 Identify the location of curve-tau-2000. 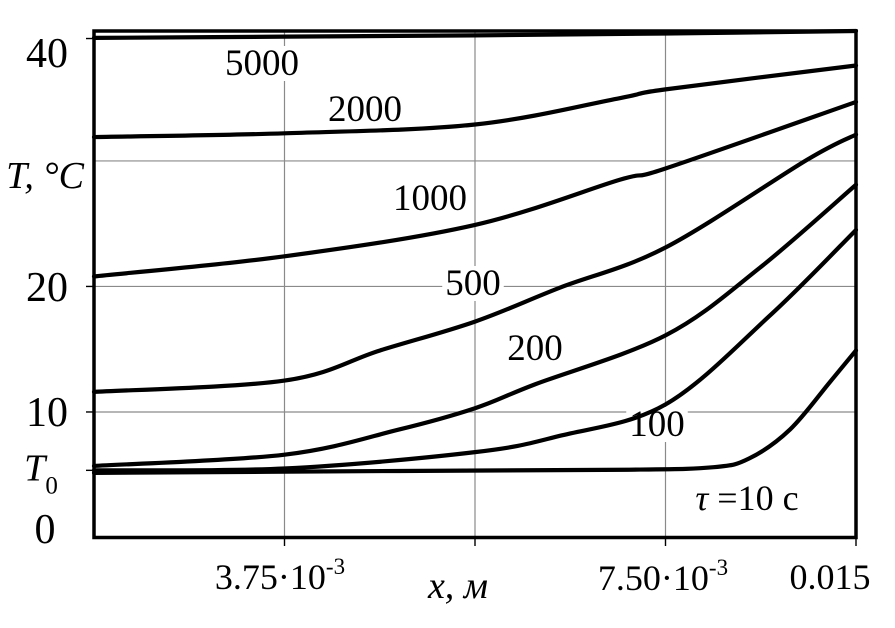
(475, 101).